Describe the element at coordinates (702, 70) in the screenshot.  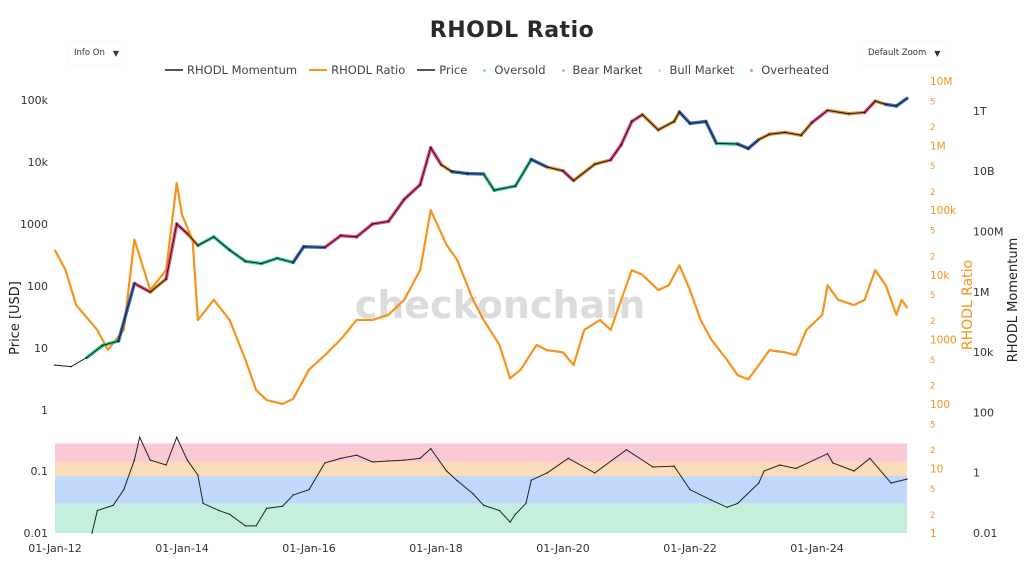
I see `legend-label: Bull Market` at that location.